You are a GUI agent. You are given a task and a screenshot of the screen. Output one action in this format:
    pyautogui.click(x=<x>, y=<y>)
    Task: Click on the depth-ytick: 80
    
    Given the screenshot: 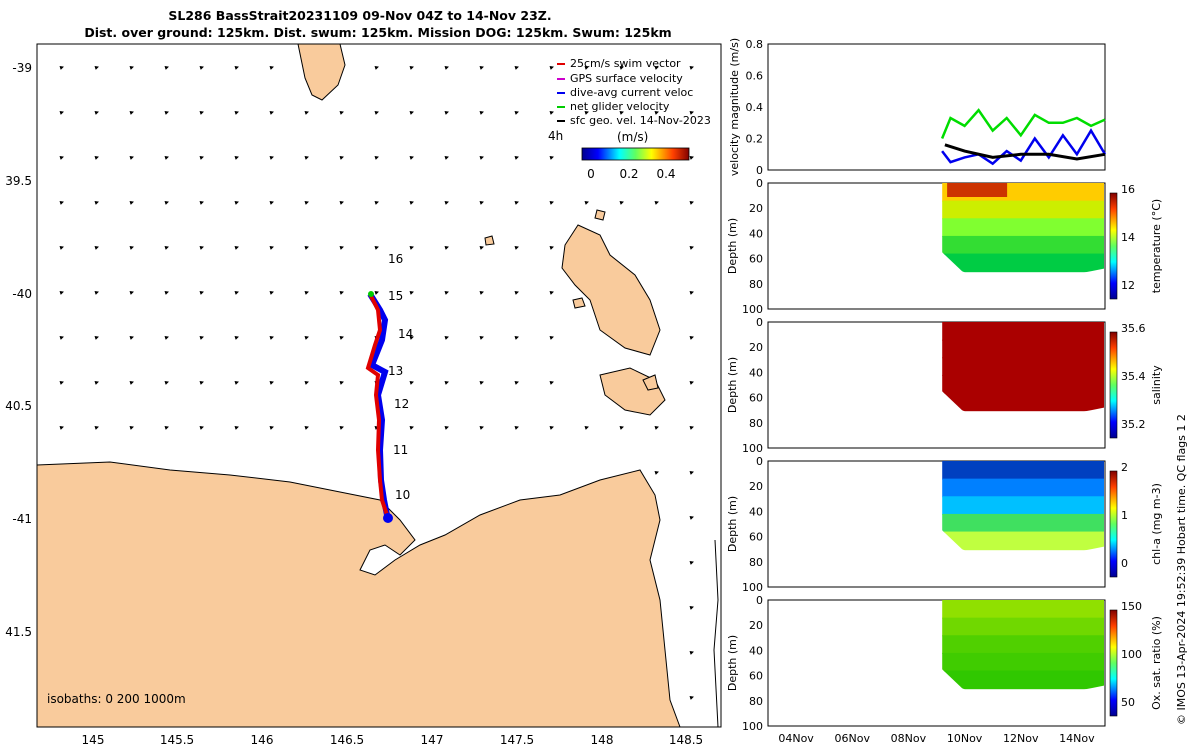 What is the action you would take?
    pyautogui.click(x=756, y=284)
    